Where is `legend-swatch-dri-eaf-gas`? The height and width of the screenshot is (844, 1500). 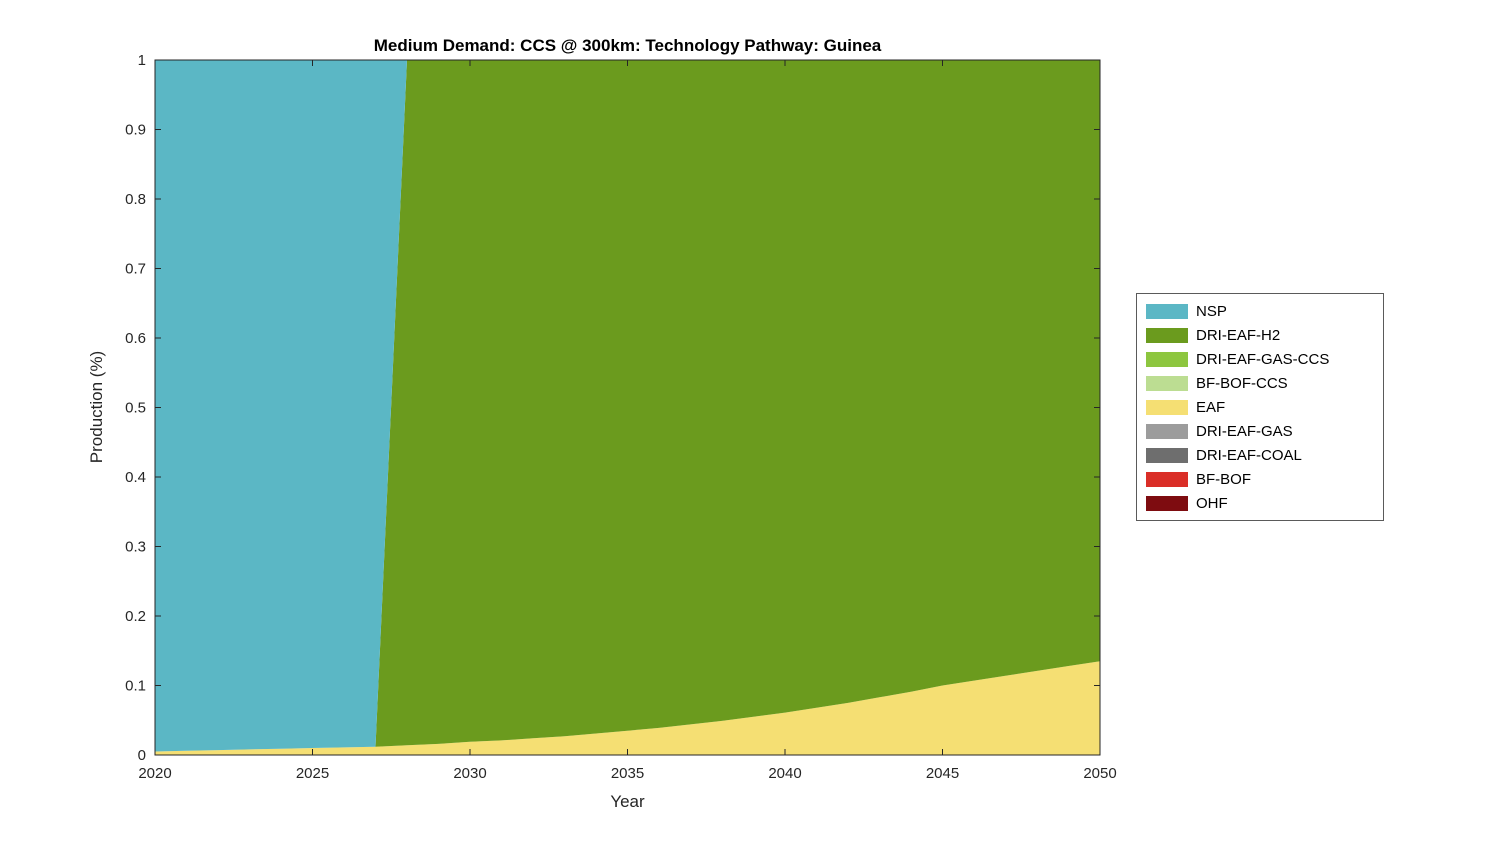
legend-swatch-dri-eaf-gas is located at coordinates (1167, 431).